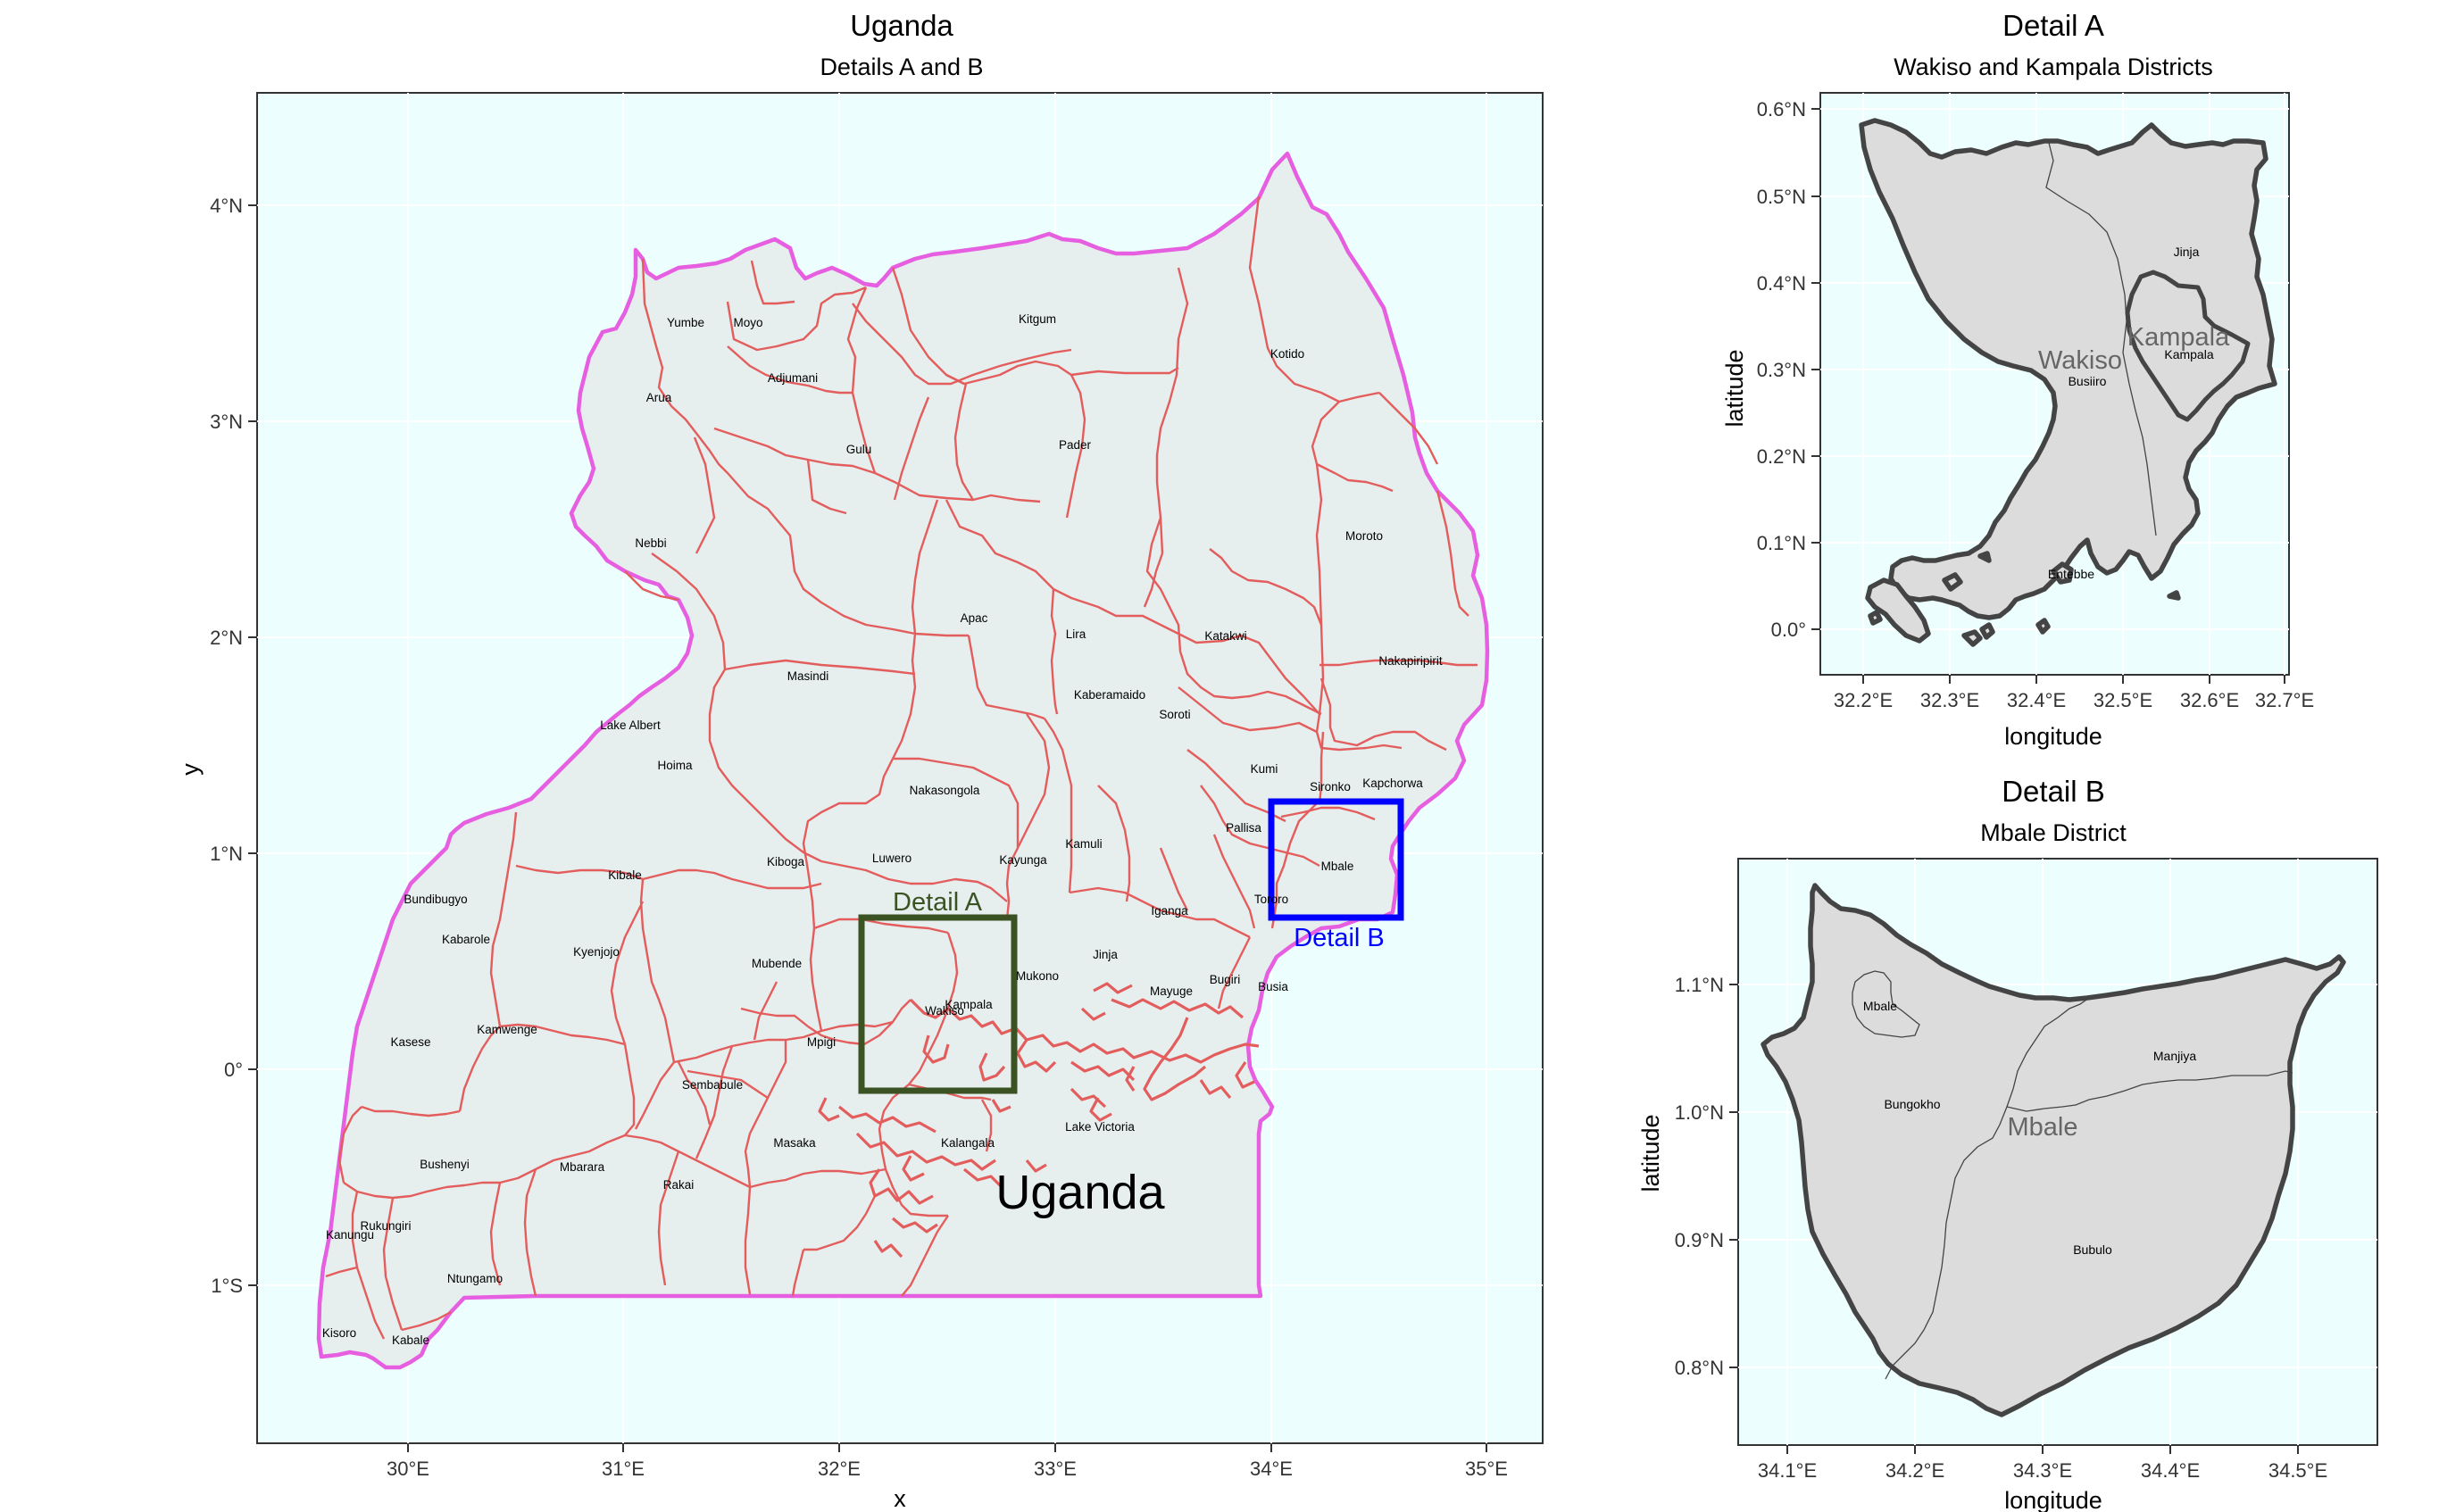 This screenshot has width=2464, height=1512. What do you see at coordinates (1699, 1113) in the screenshot?
I see `y-tick-label: 1.0°N` at bounding box center [1699, 1113].